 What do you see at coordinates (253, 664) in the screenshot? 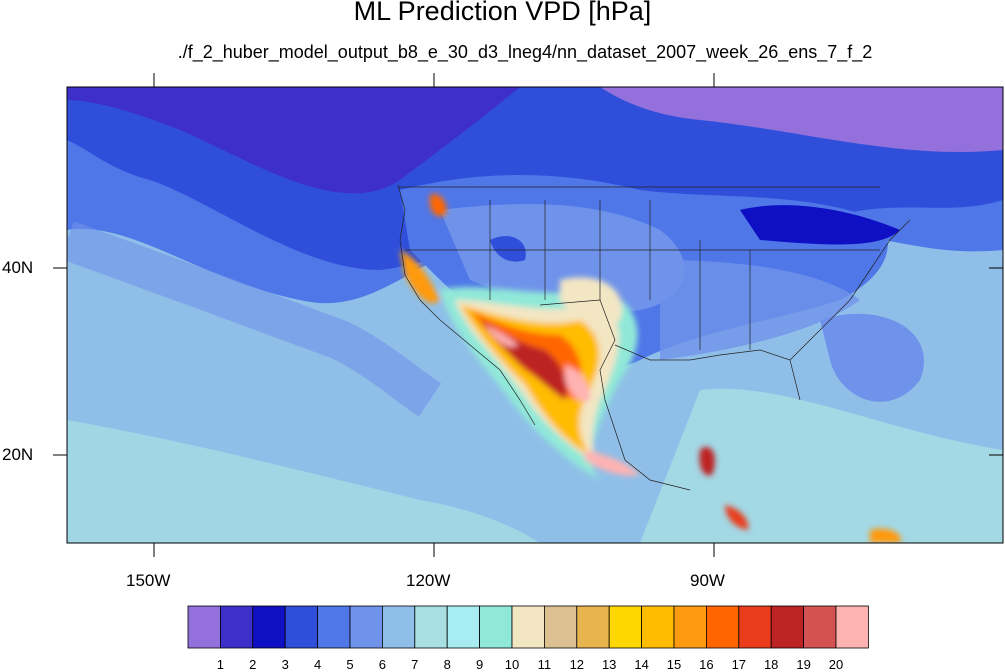
I see `colorbar-label: 2` at bounding box center [253, 664].